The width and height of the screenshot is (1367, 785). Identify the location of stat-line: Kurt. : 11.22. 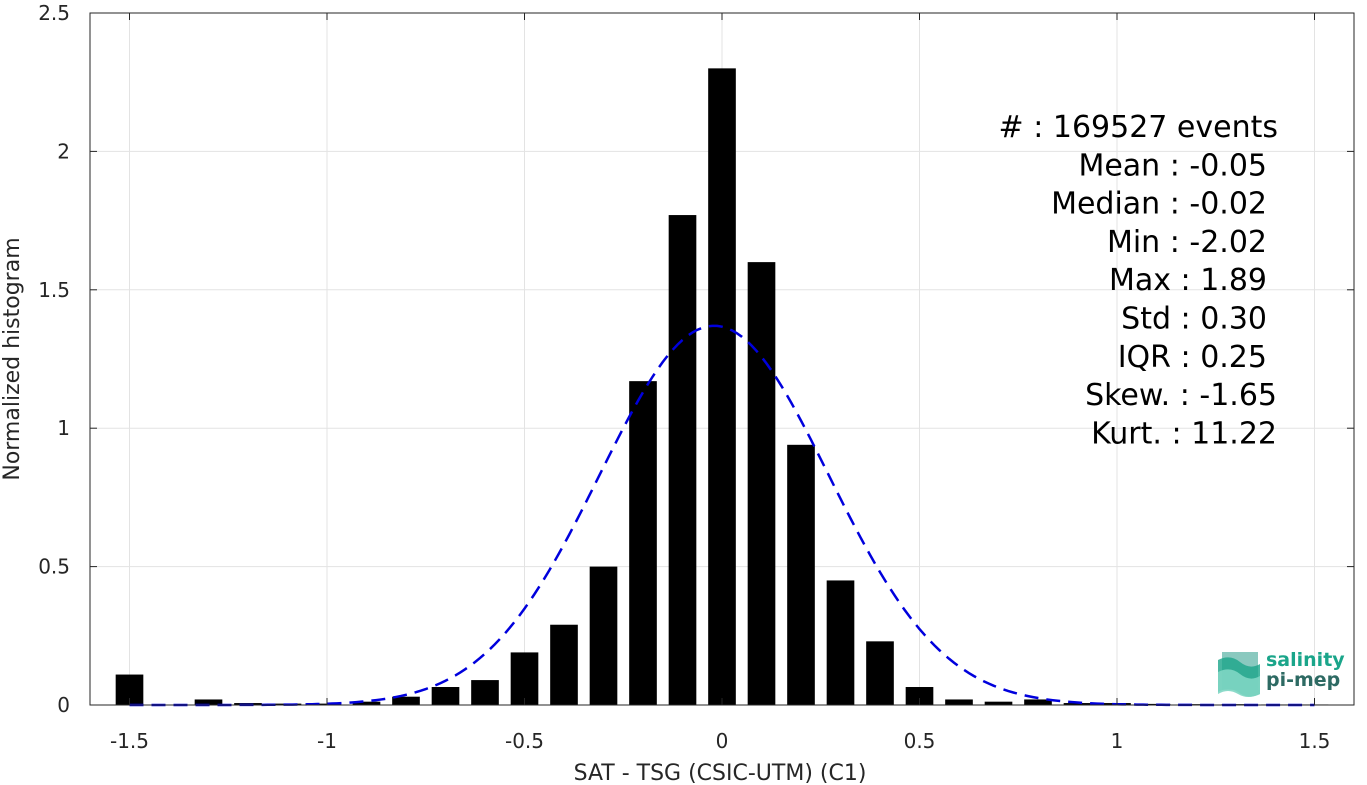
(1184, 433).